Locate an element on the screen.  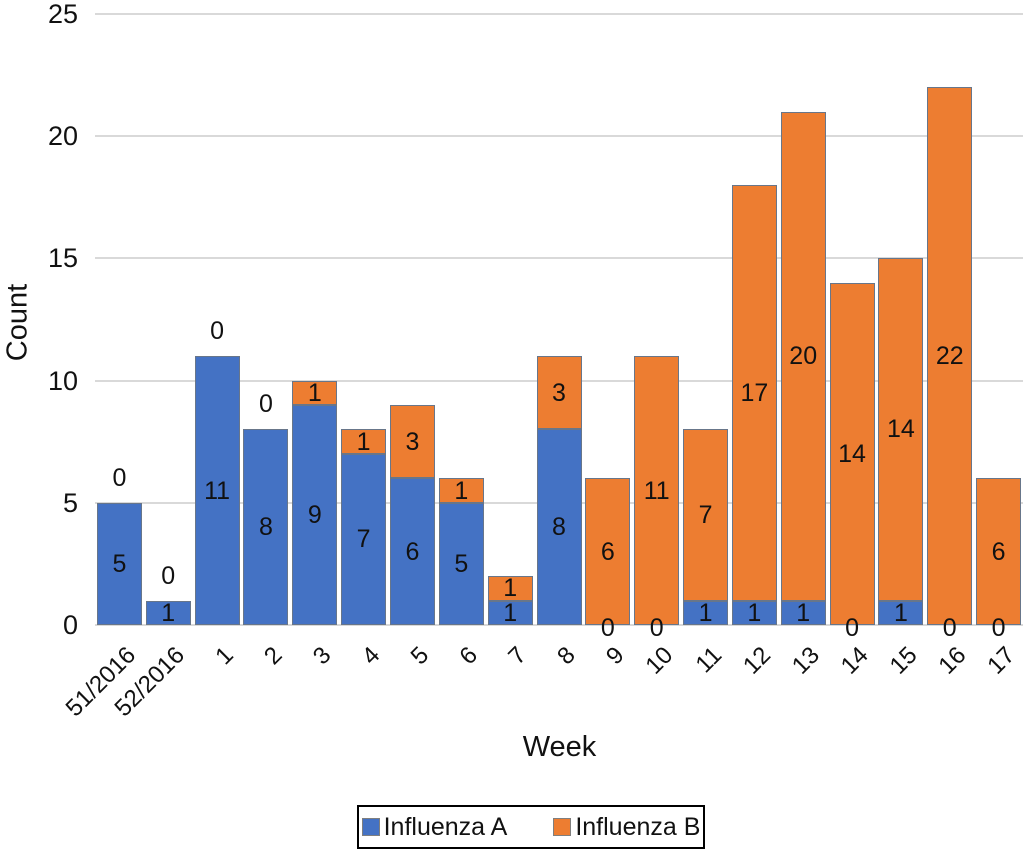
value-label-influenza-b-15: 14 is located at coordinates (900, 429).